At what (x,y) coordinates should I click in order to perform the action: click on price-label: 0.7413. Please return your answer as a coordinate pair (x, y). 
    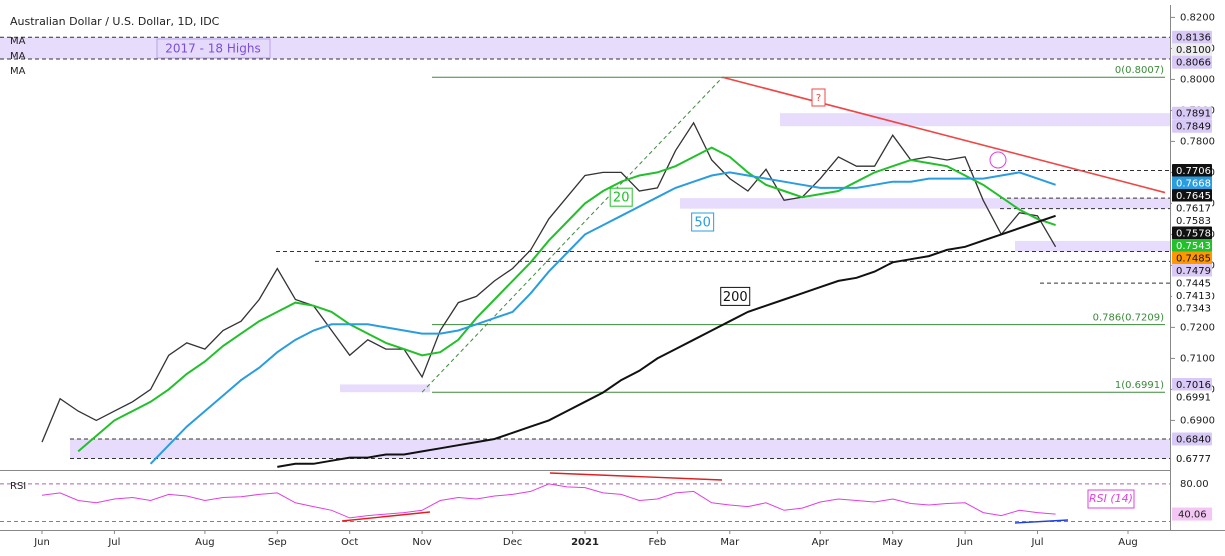
    Looking at the image, I should click on (1193, 296).